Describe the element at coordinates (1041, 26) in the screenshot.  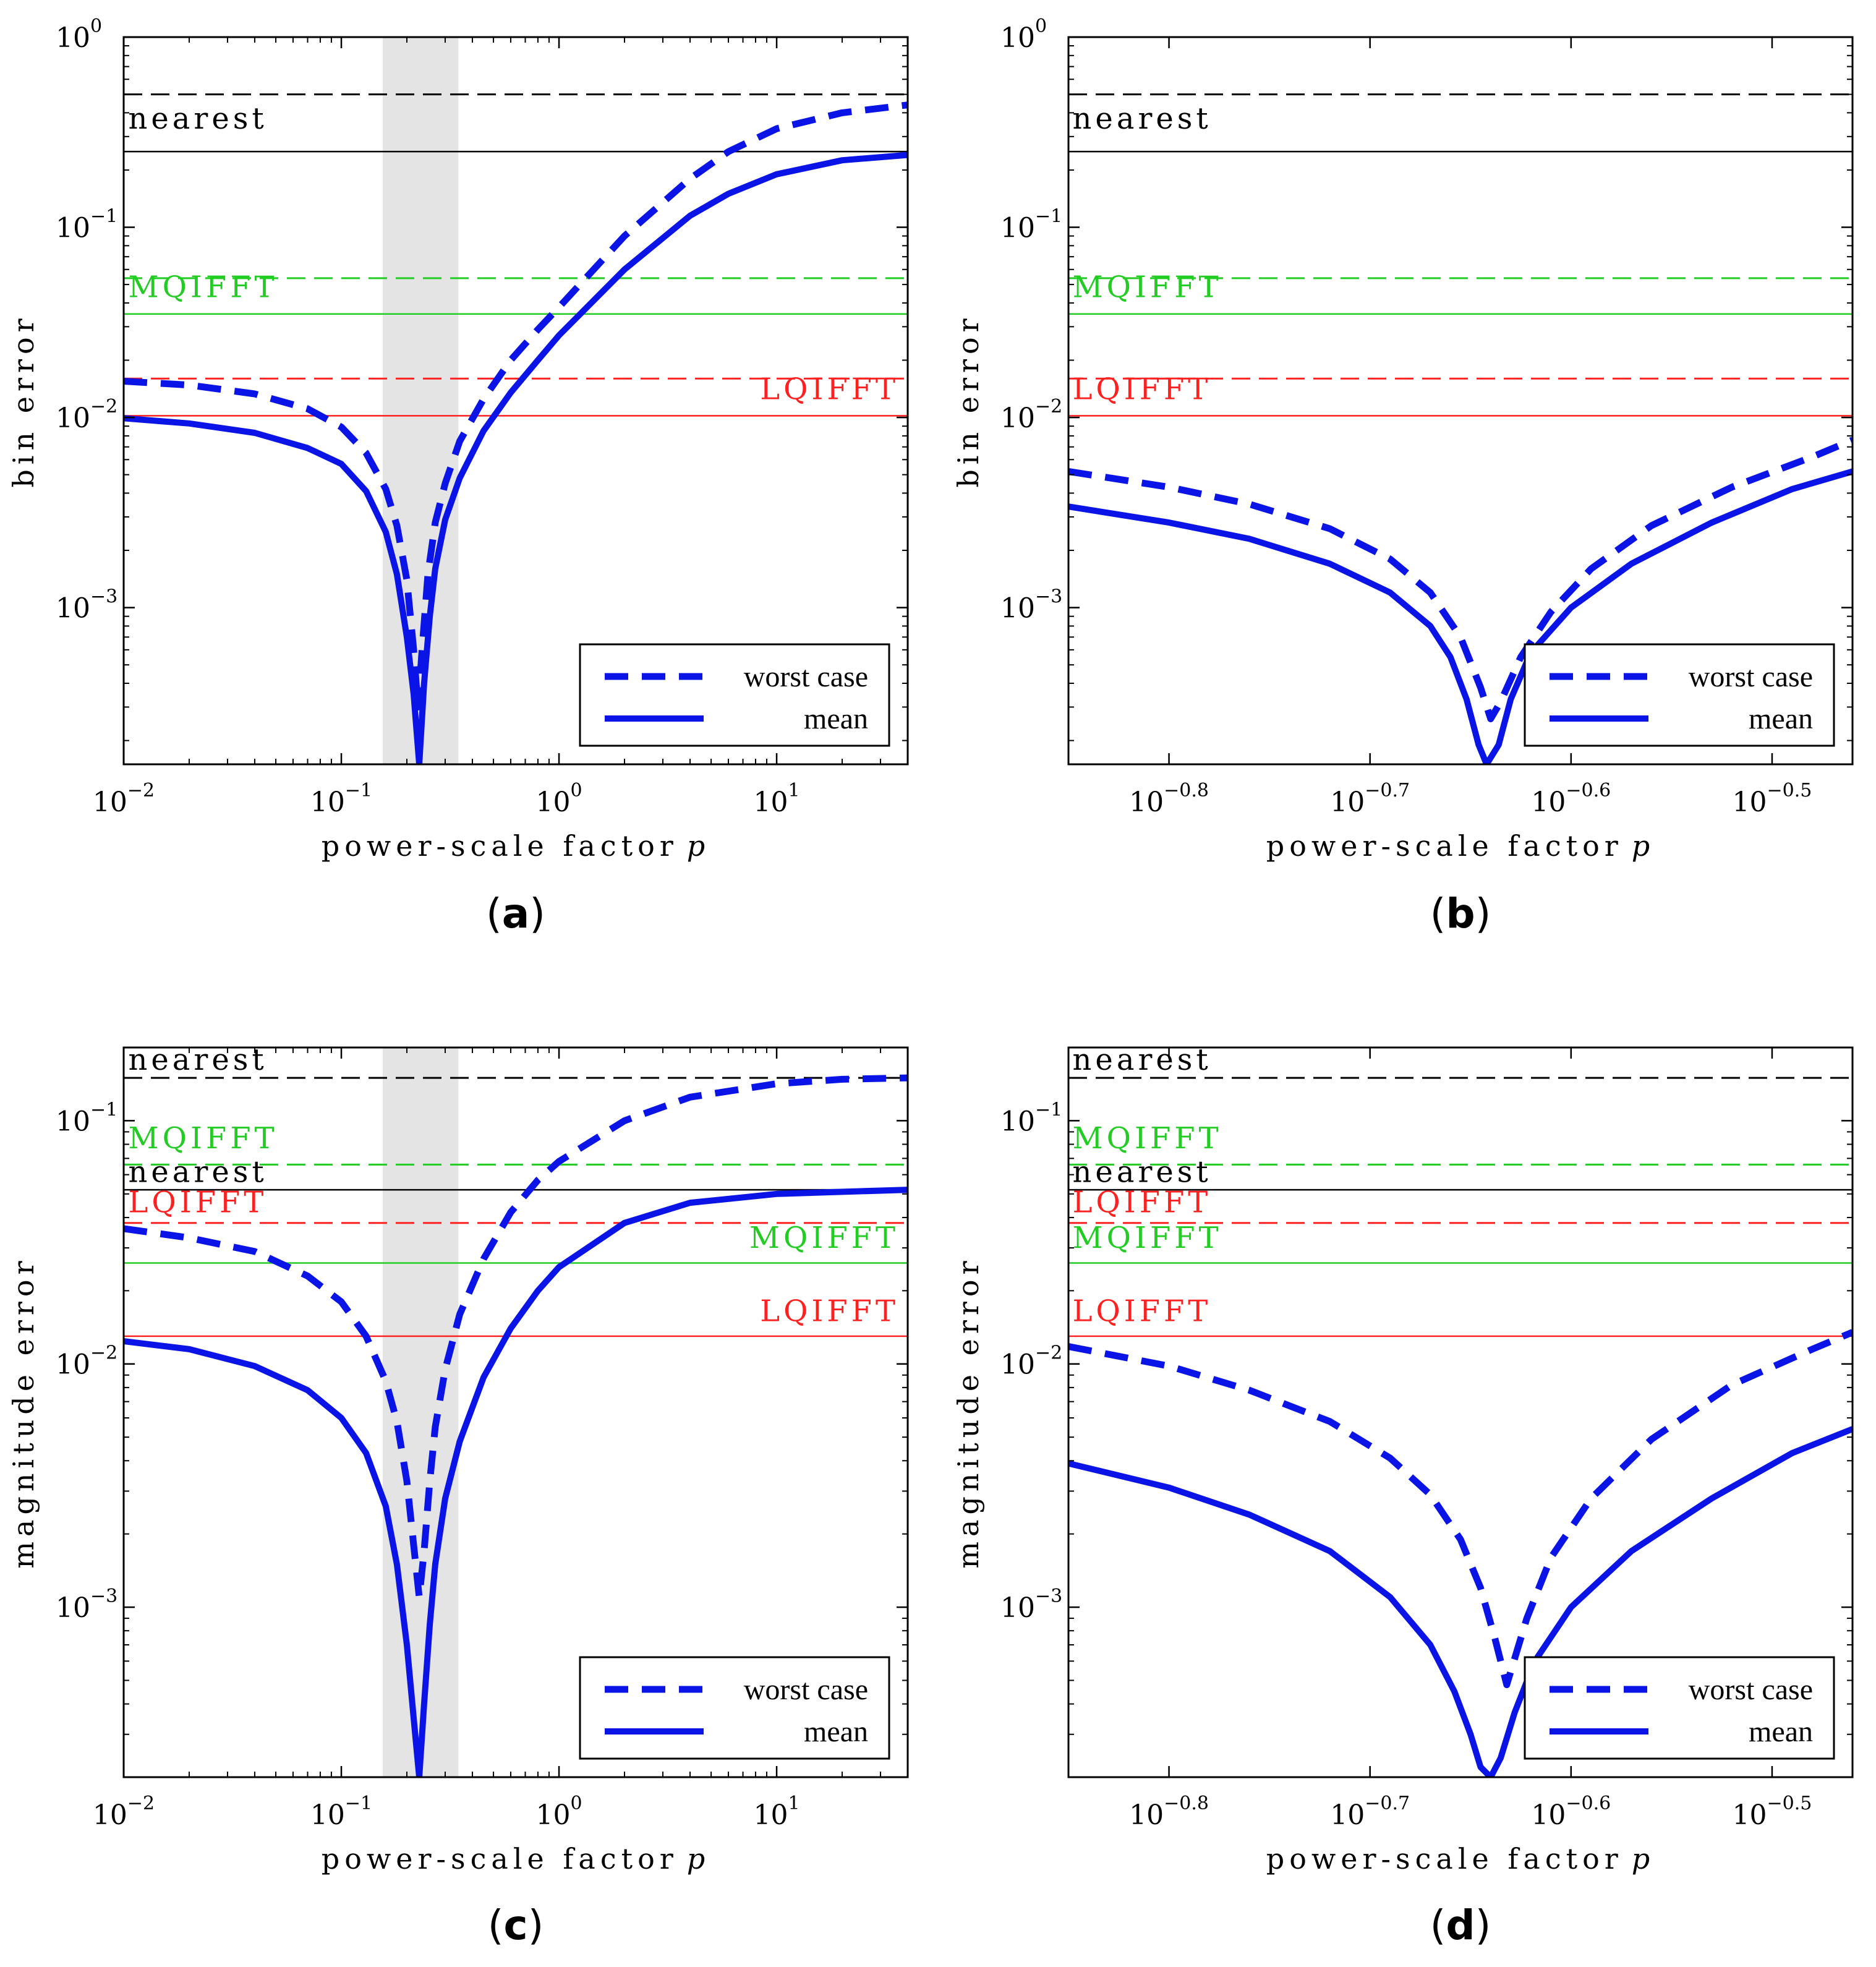
I see `y-tick-exponent: 0` at that location.